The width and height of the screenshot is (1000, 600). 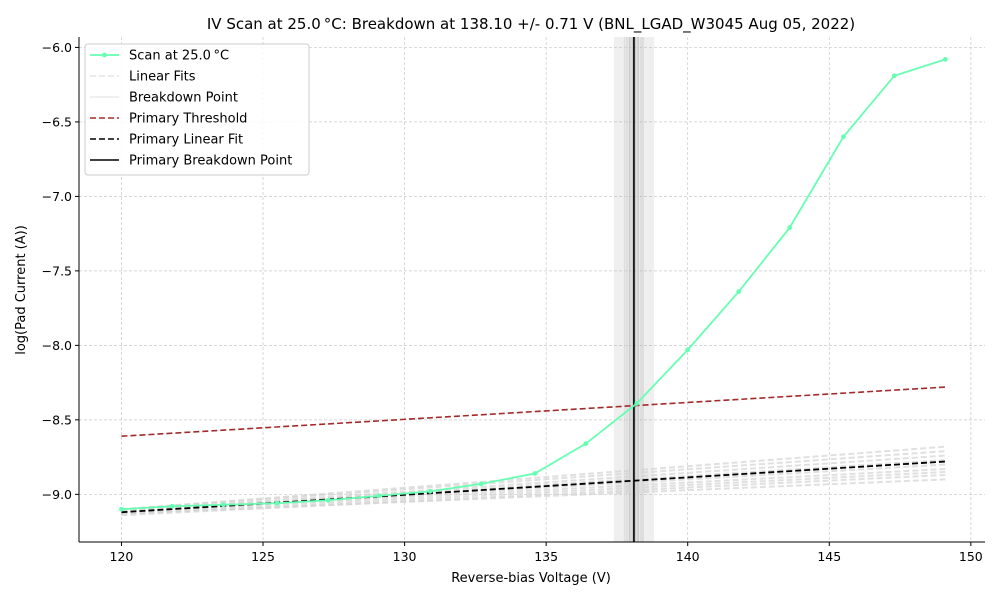 What do you see at coordinates (57, 47) in the screenshot?
I see `y-tick-label-6: −6.0` at bounding box center [57, 47].